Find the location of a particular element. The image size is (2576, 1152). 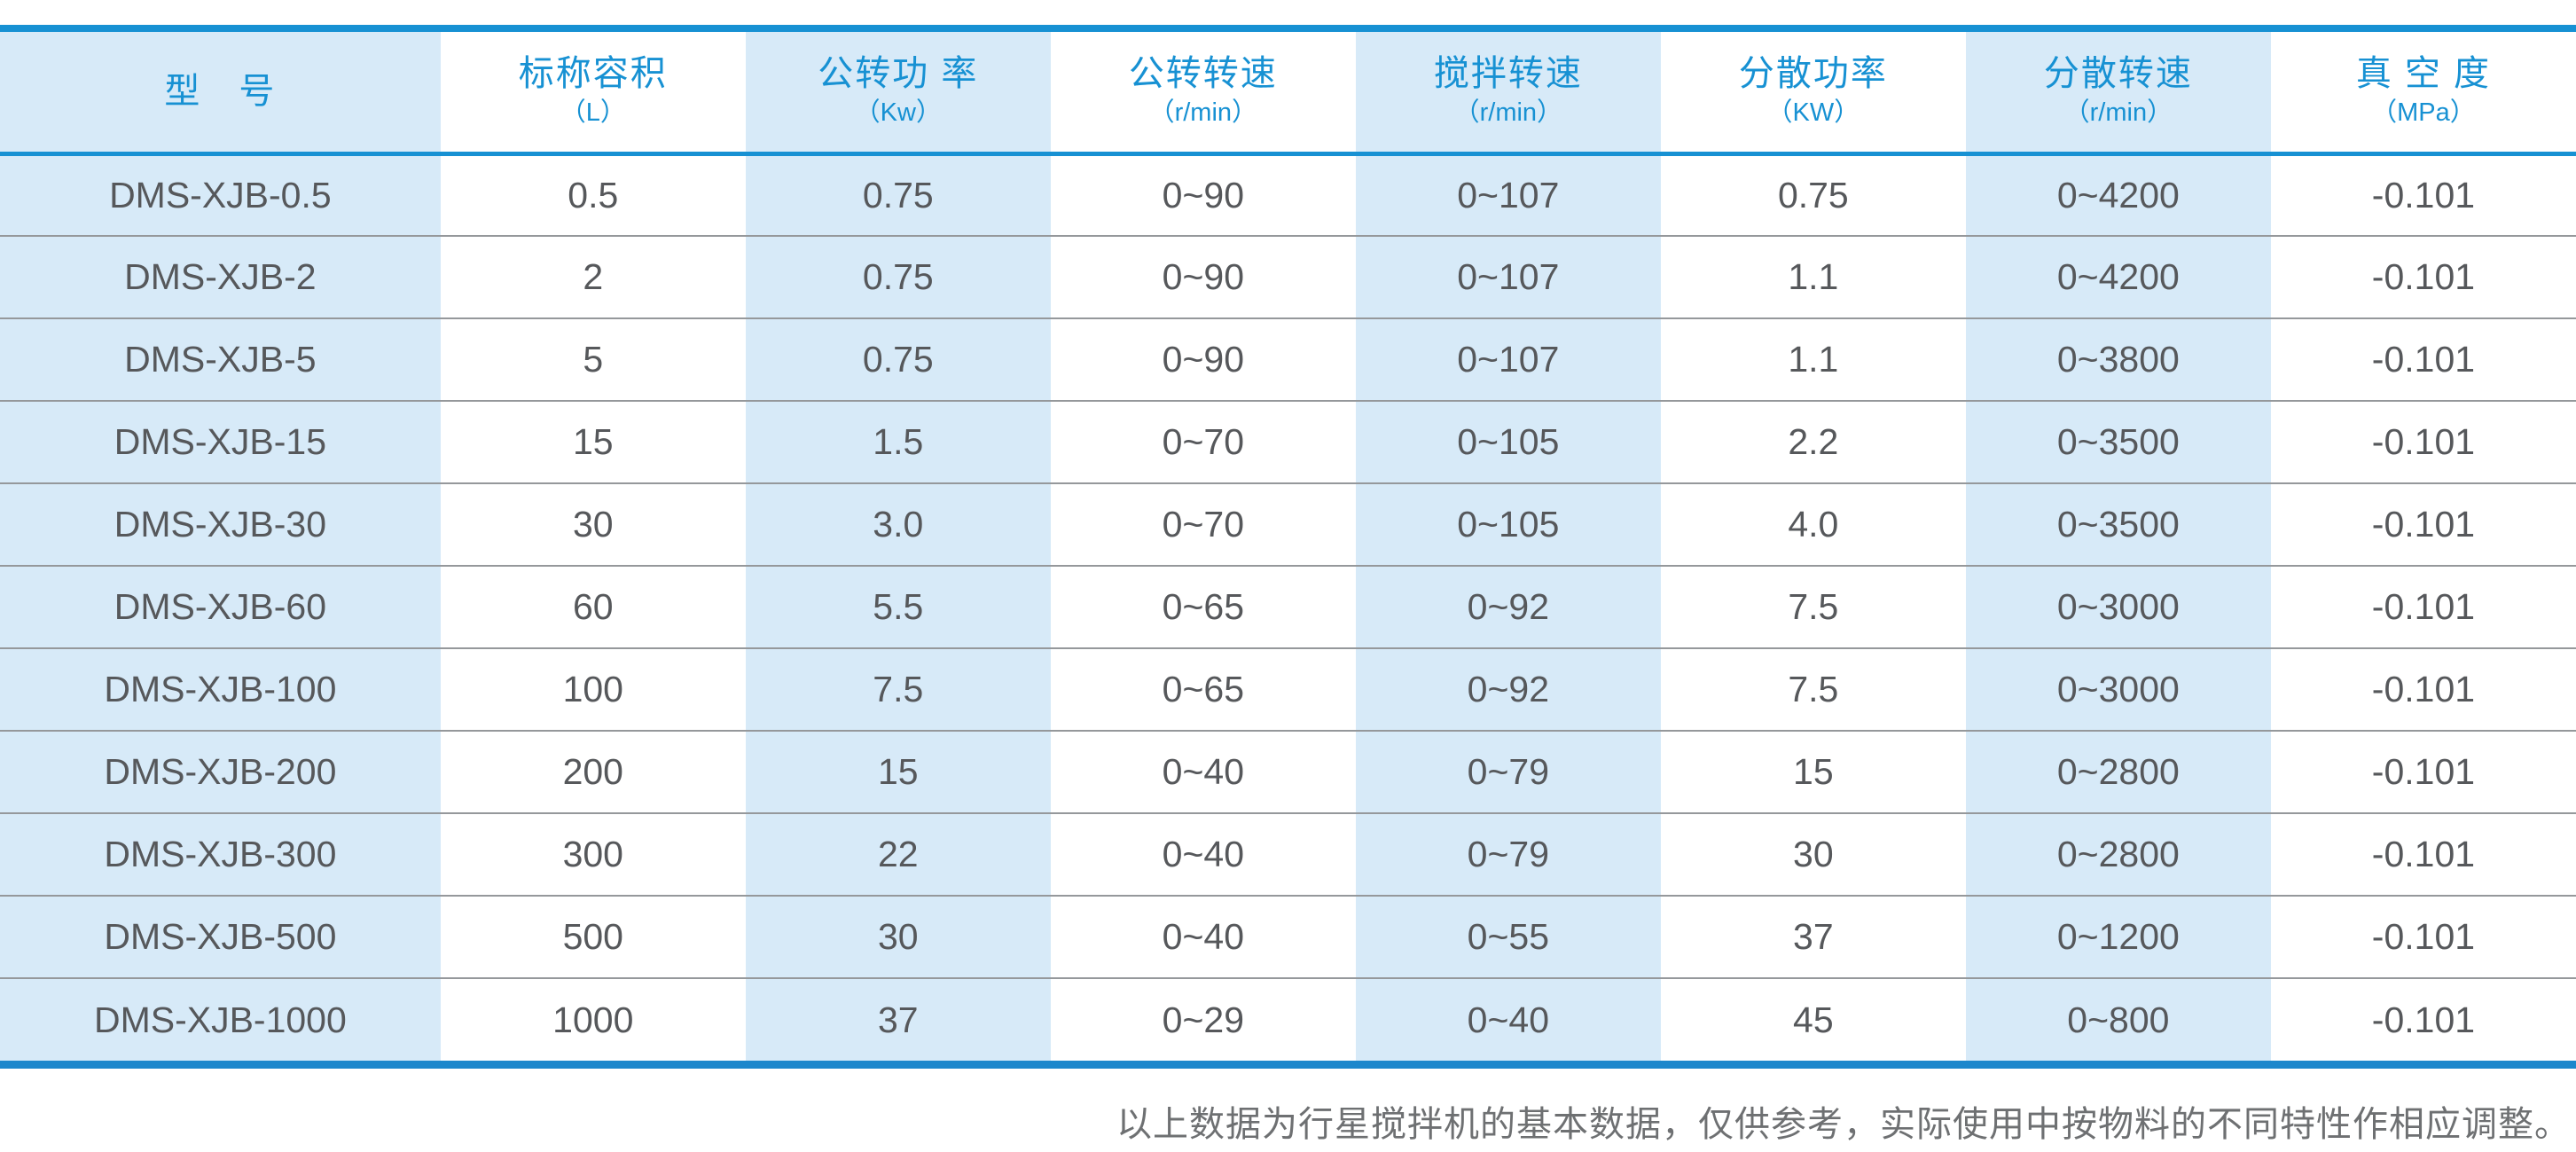

col-header-dispersing-power: 分散功率 （KW） is located at coordinates (1813, 94).